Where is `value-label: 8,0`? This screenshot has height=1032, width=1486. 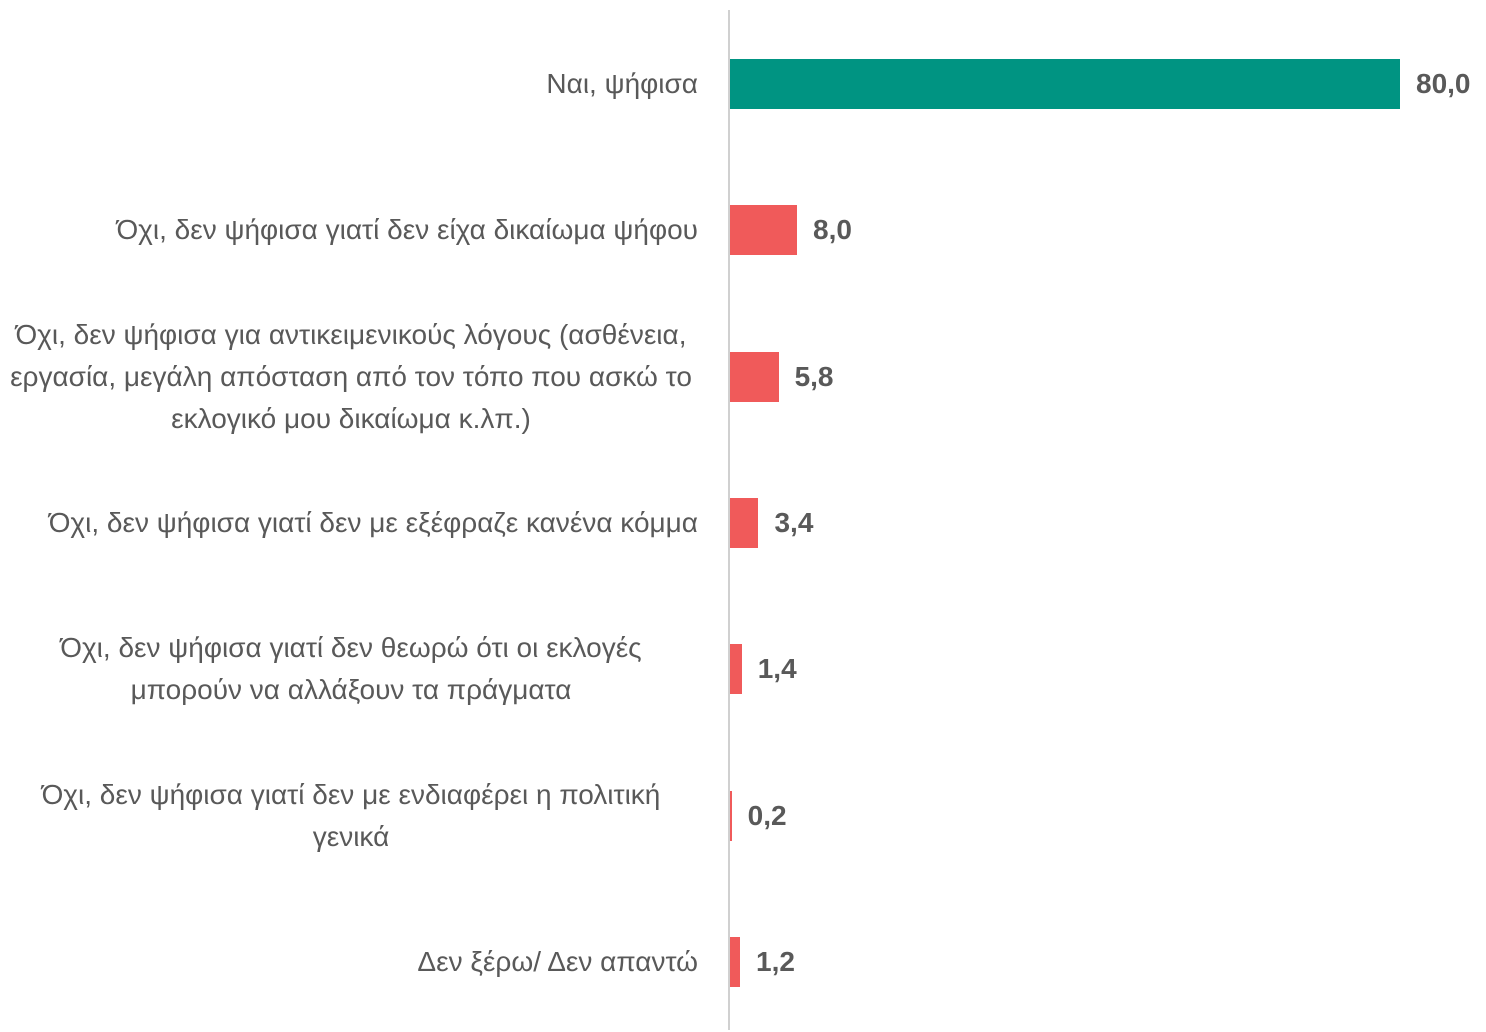 value-label: 8,0 is located at coordinates (832, 230).